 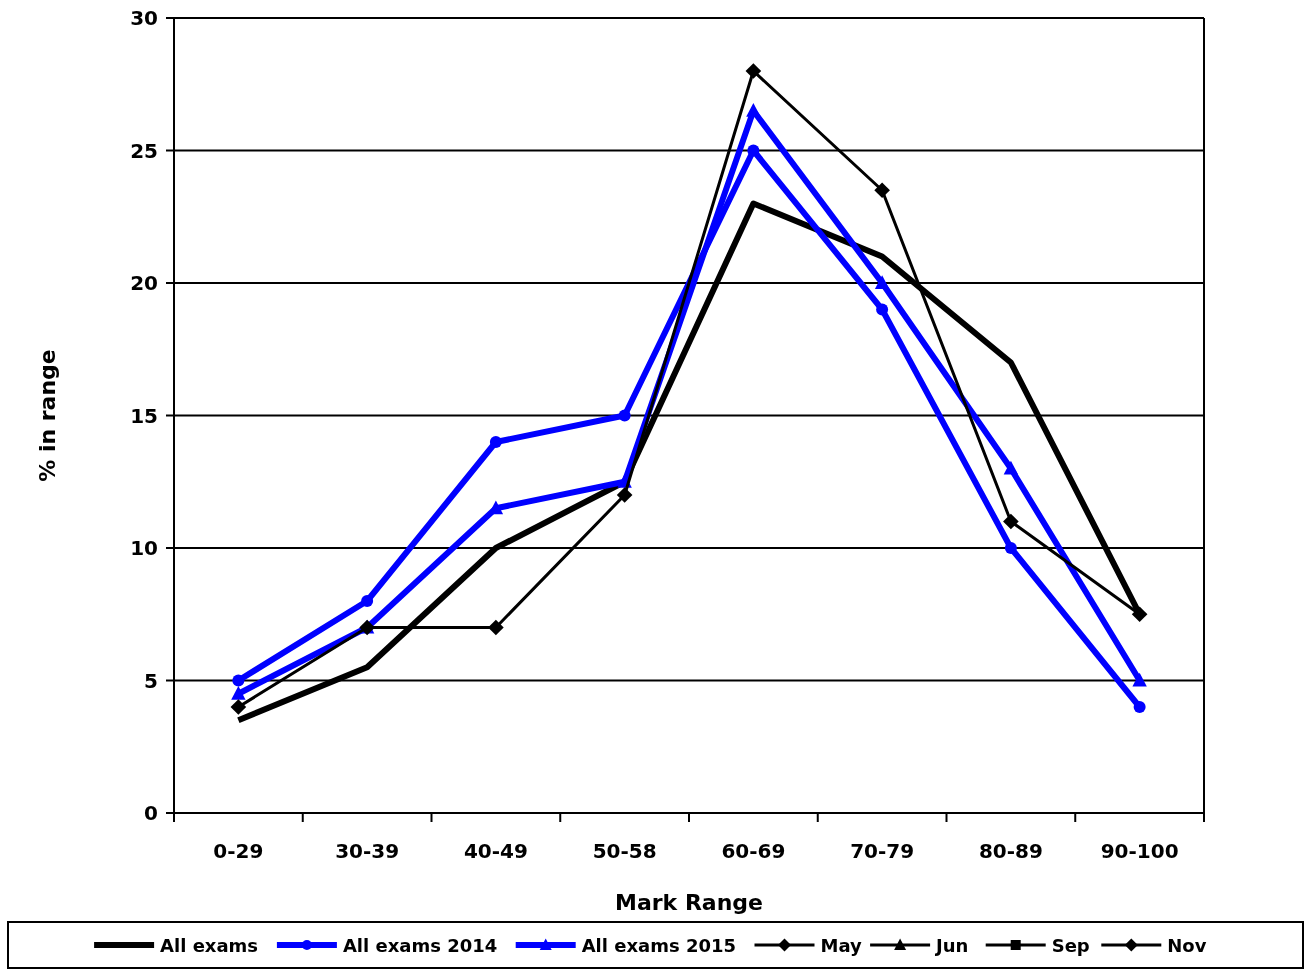 I want to click on x-tick-label: 90-100, so click(x=1139, y=851).